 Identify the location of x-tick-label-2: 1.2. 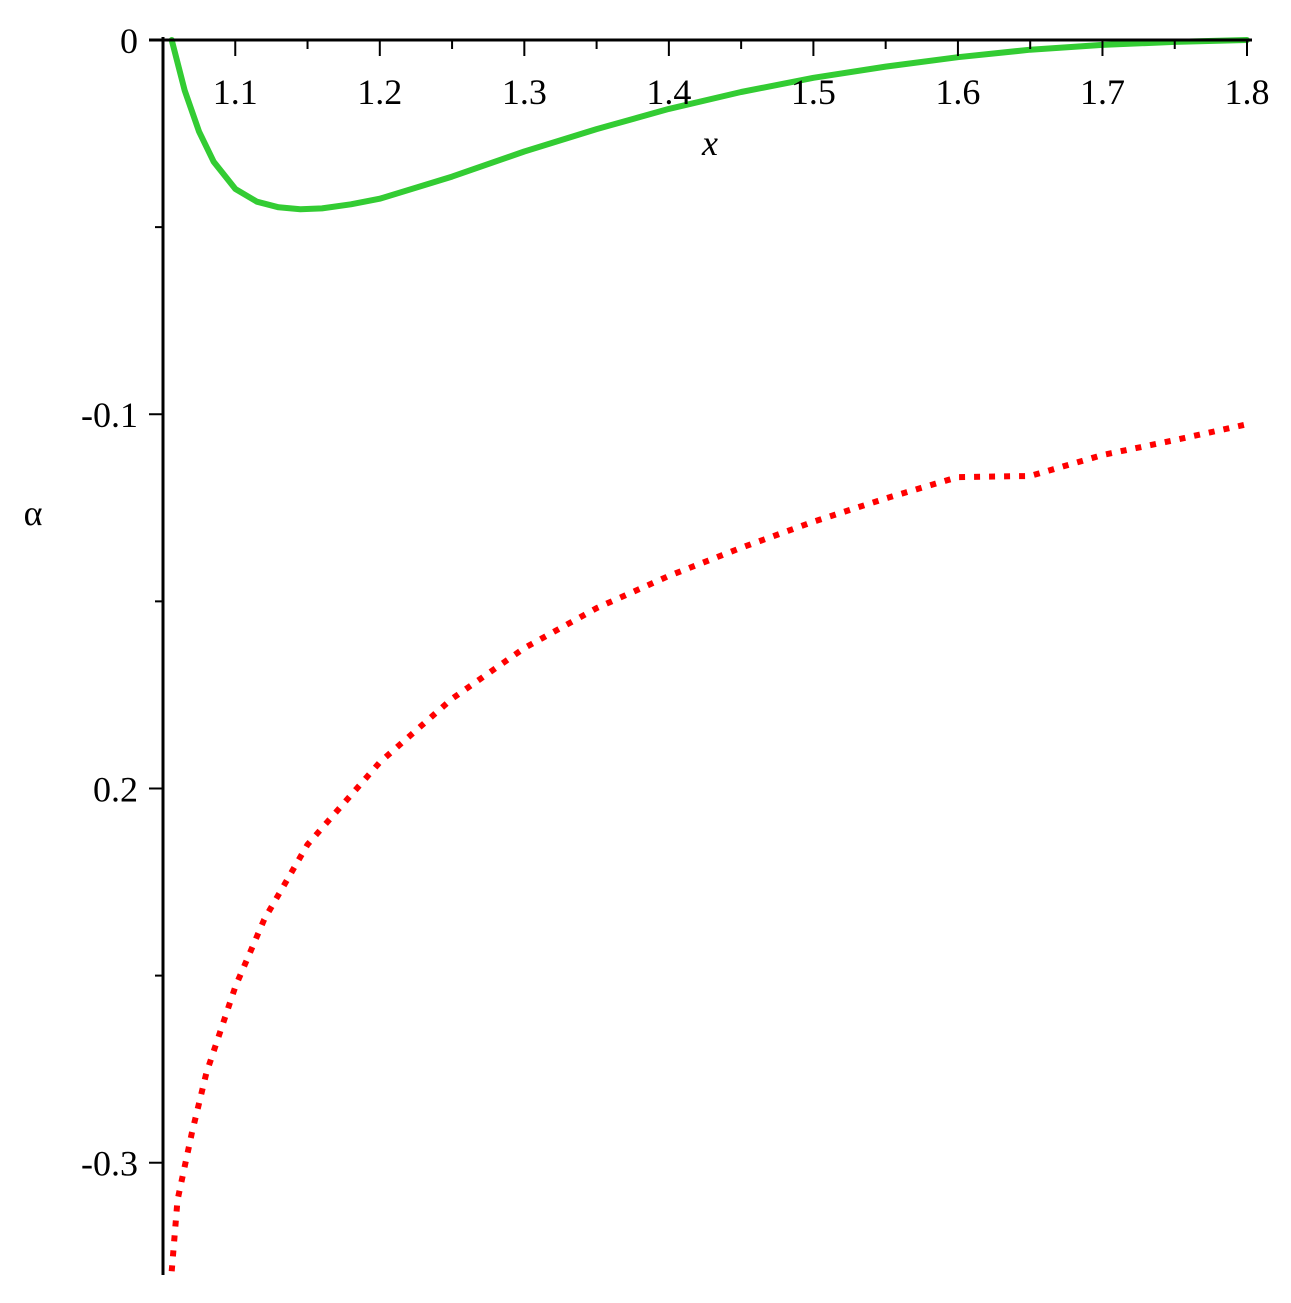
(379, 92).